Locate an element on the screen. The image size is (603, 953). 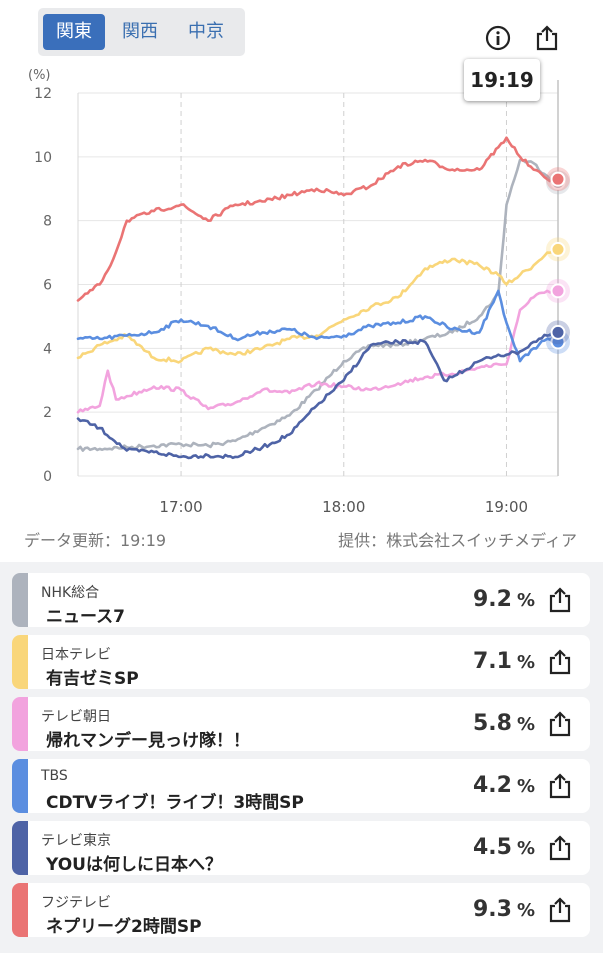
y-unit-label: (%) is located at coordinates (39, 75).